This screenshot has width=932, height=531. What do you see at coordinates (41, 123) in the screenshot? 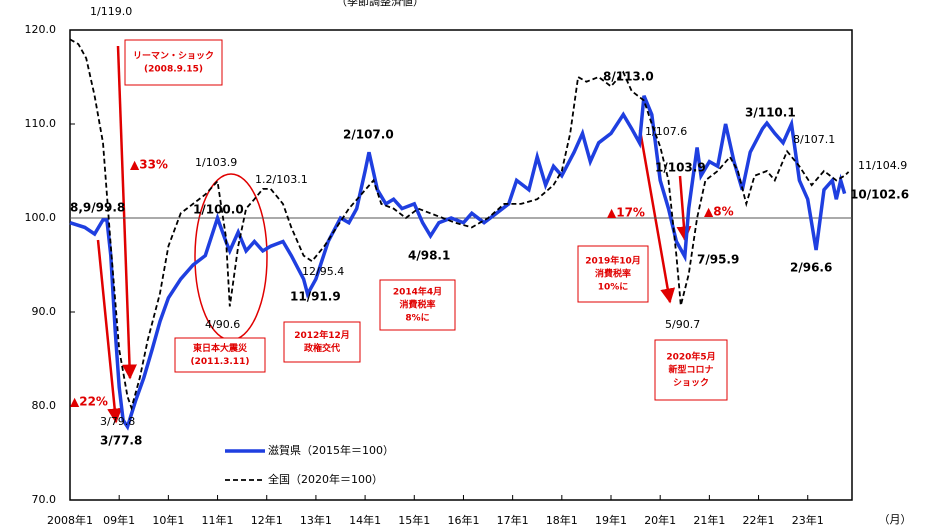
I see `y-tick-label: 110.0` at bounding box center [41, 123].